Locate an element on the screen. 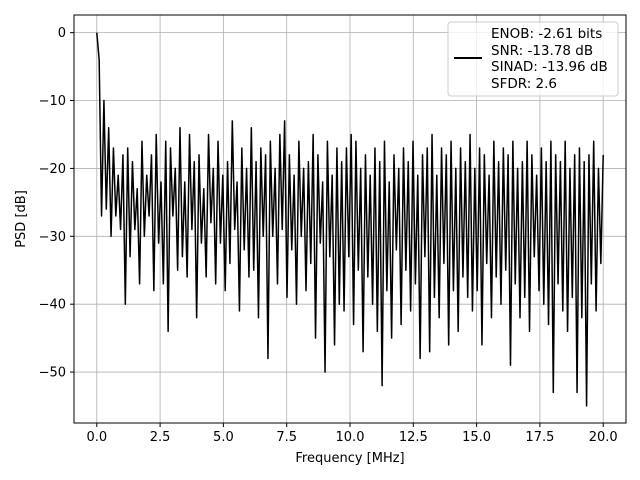 This screenshot has width=640, height=480. x-tick-label: 0.0 is located at coordinates (96, 437).